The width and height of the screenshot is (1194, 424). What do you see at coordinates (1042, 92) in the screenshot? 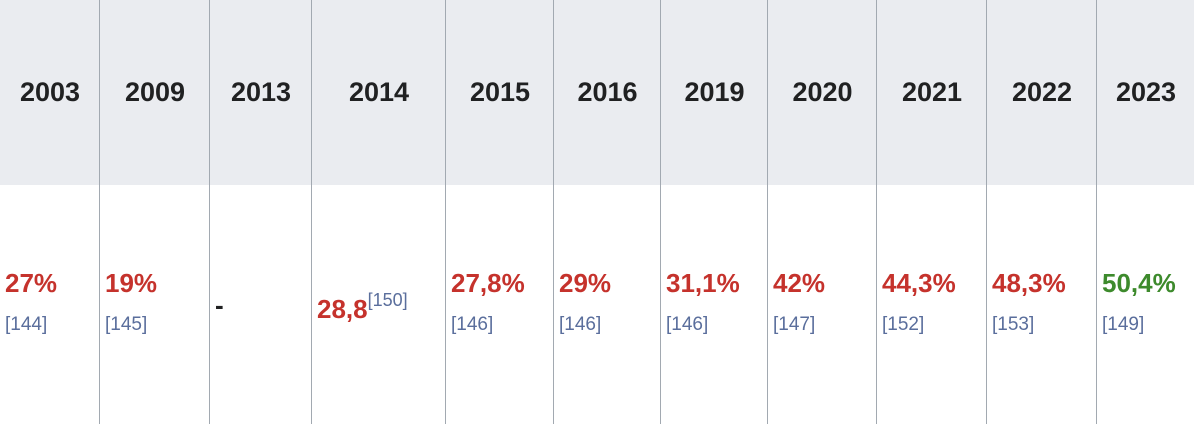
I see `header-cell: 2022` at bounding box center [1042, 92].